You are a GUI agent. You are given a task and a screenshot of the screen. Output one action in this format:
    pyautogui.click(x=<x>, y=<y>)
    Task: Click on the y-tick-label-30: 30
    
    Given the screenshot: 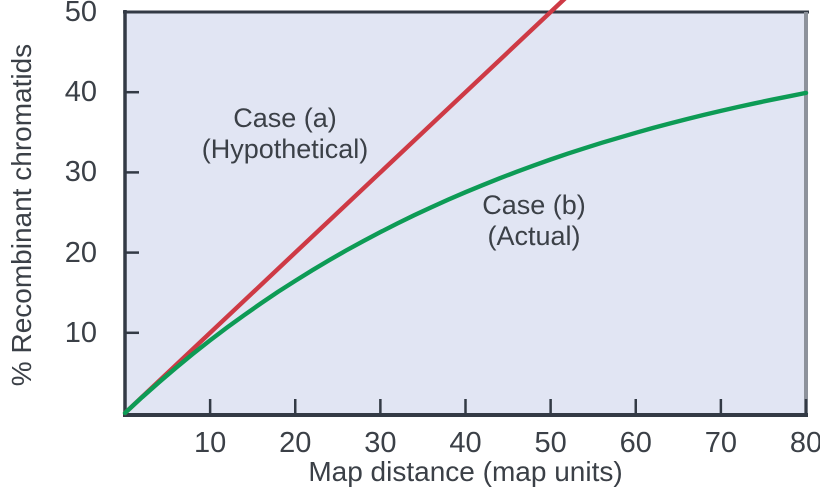 What is the action you would take?
    pyautogui.click(x=80, y=172)
    